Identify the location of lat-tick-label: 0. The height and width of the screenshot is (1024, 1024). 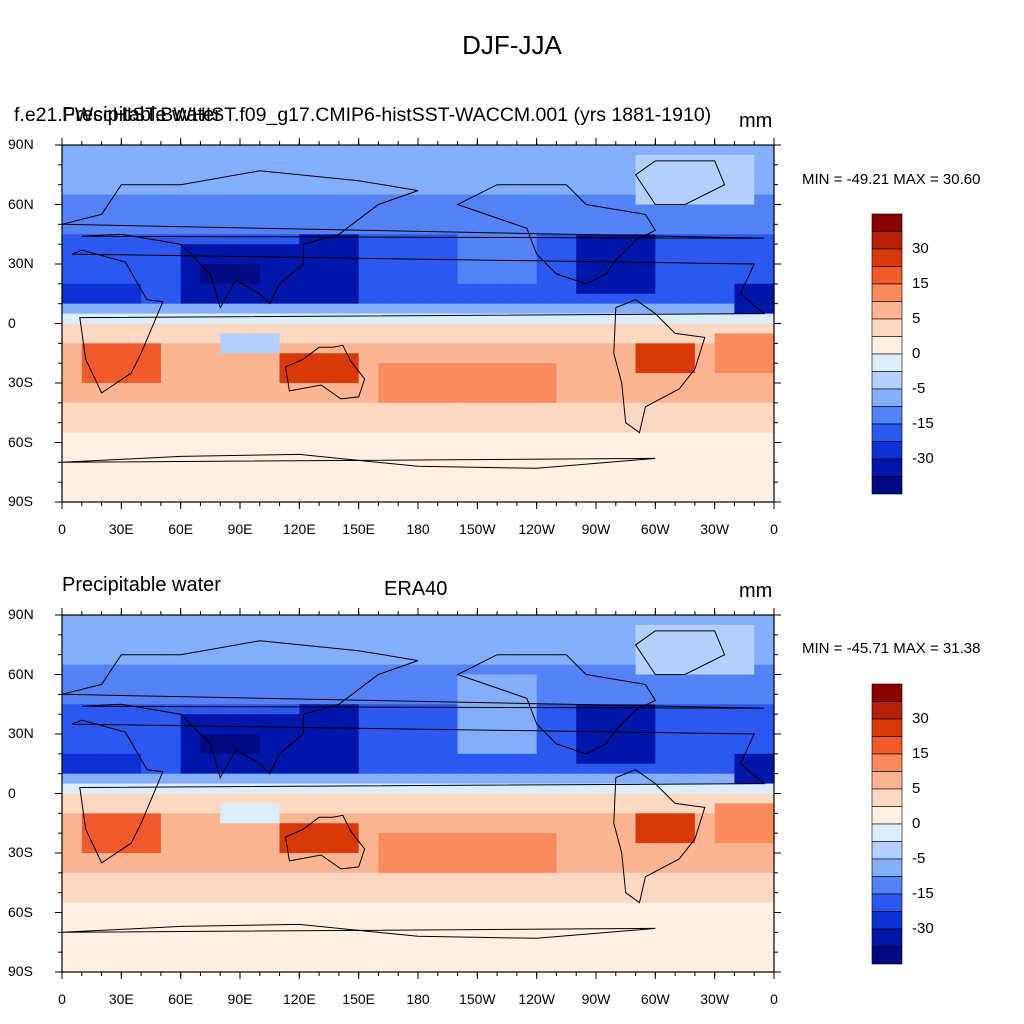
(12, 322).